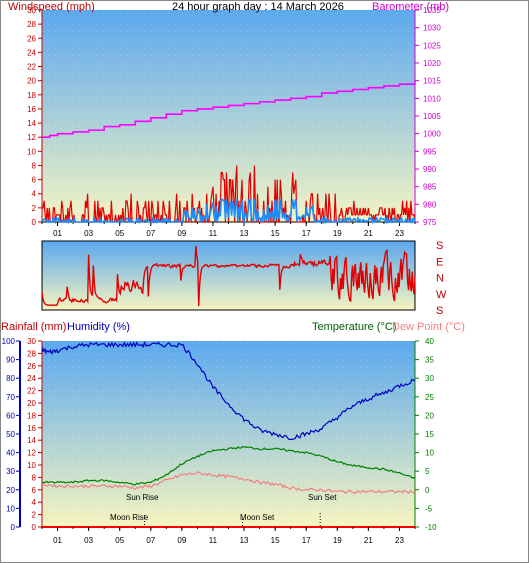 The height and width of the screenshot is (563, 529). Describe the element at coordinates (31, 378) in the screenshot. I see `rain-tick-label: 24` at that location.